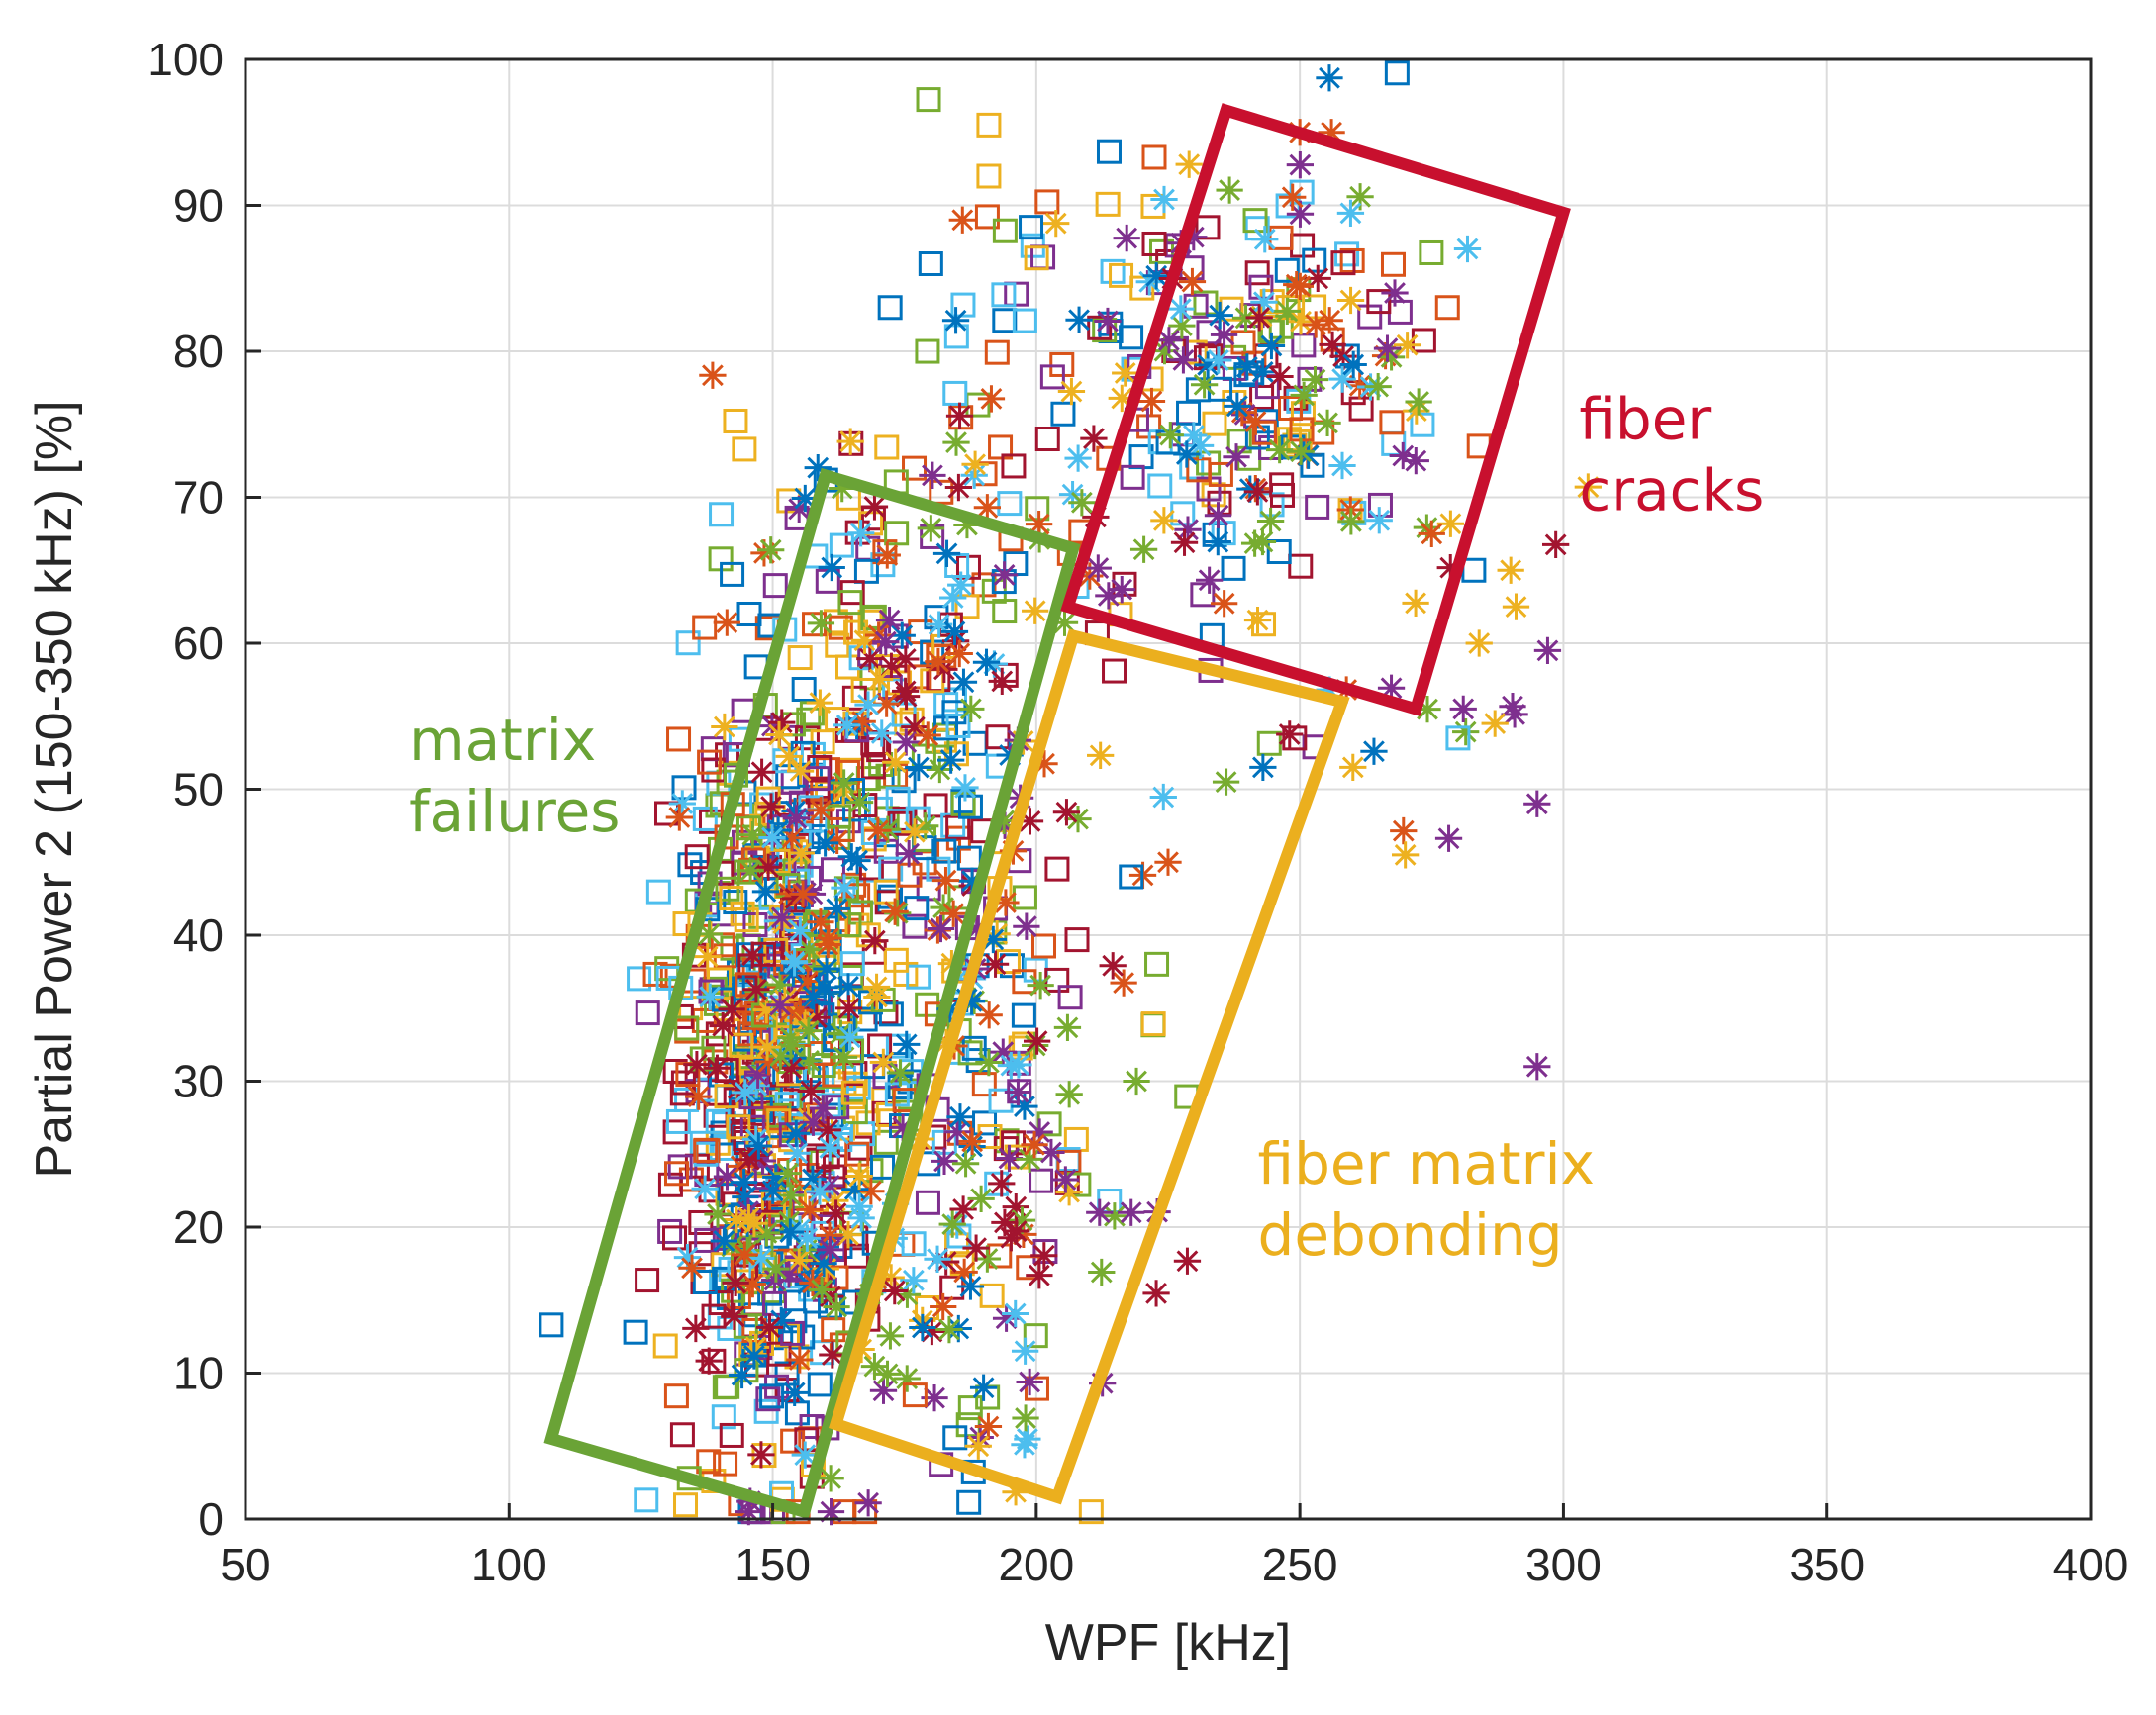 Image resolution: width=2156 pixels, height=1715 pixels. What do you see at coordinates (198, 1081) in the screenshot?
I see `y-tick-label: 30` at bounding box center [198, 1081].